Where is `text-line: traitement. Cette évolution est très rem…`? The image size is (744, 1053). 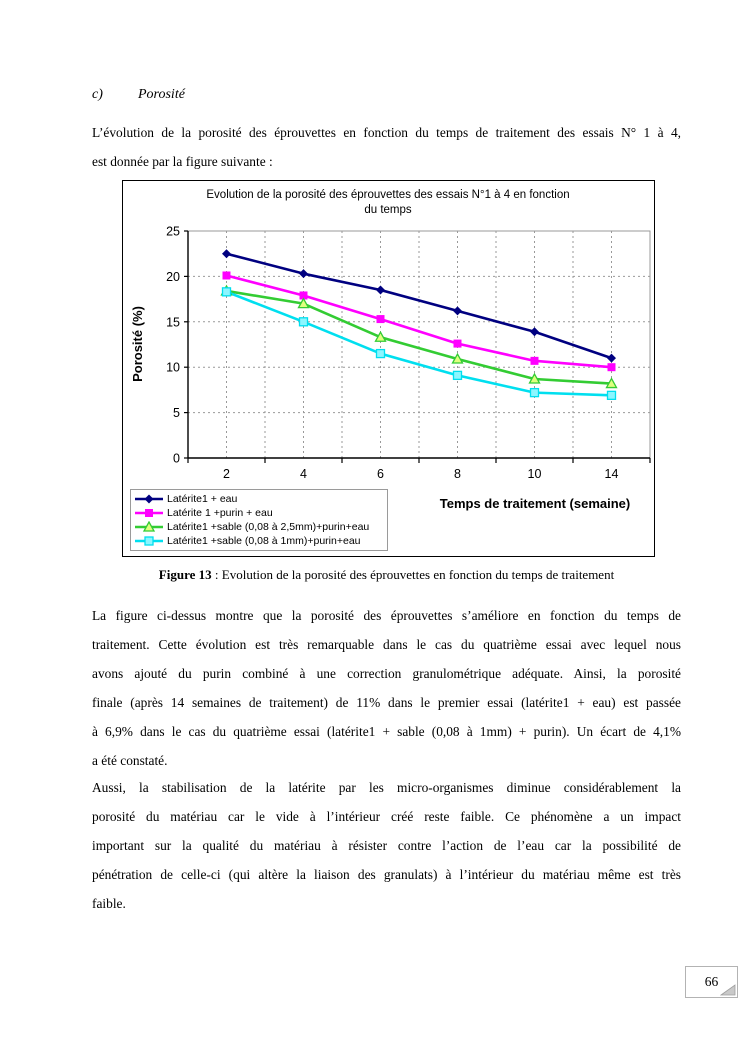
text-line: traitement. Cette évolution est très rem… is located at coordinates (386, 644).